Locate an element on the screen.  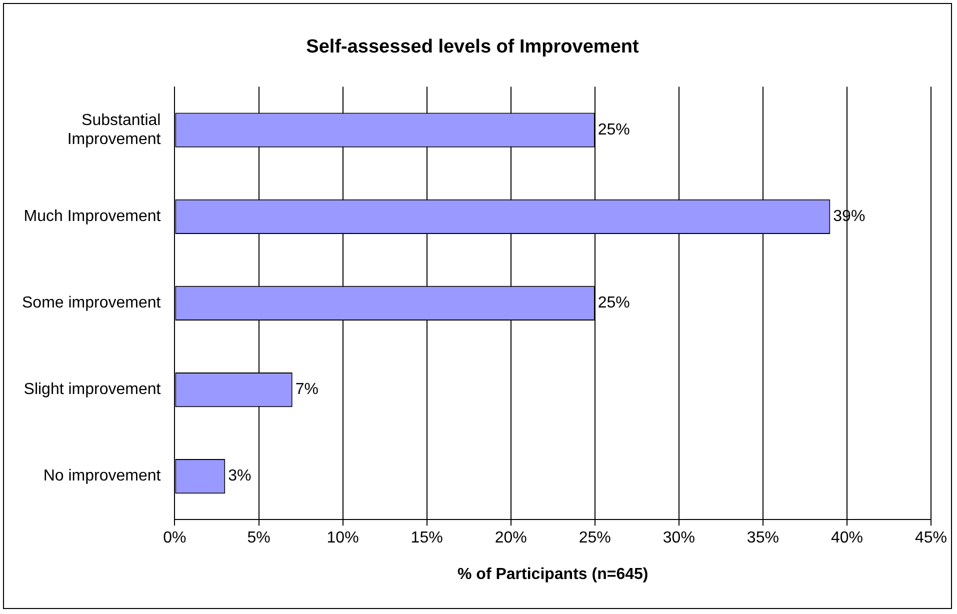
y-tick-label: Some improvement is located at coordinates (92, 303).